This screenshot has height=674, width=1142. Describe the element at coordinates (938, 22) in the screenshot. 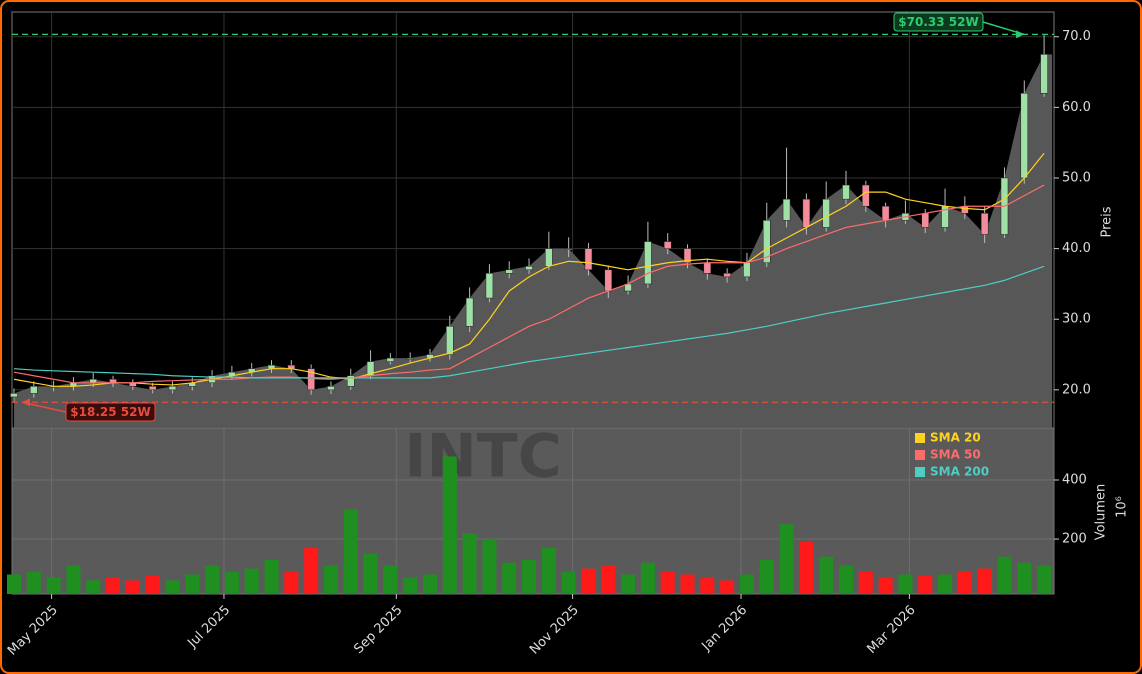

I see `annotation-label: $70.33 52W` at that location.